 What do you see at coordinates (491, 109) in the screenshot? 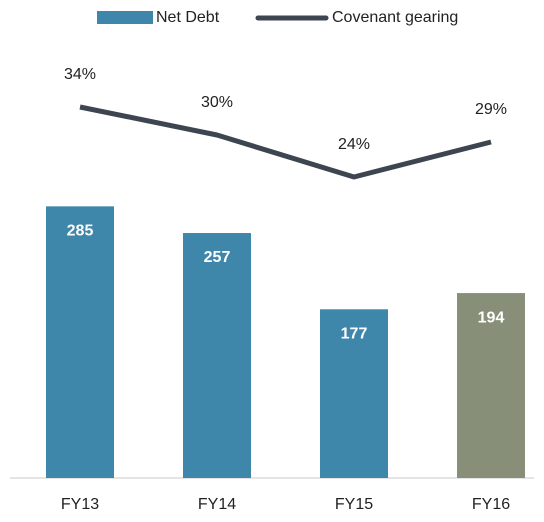
I see `line-value-label: 29%` at bounding box center [491, 109].